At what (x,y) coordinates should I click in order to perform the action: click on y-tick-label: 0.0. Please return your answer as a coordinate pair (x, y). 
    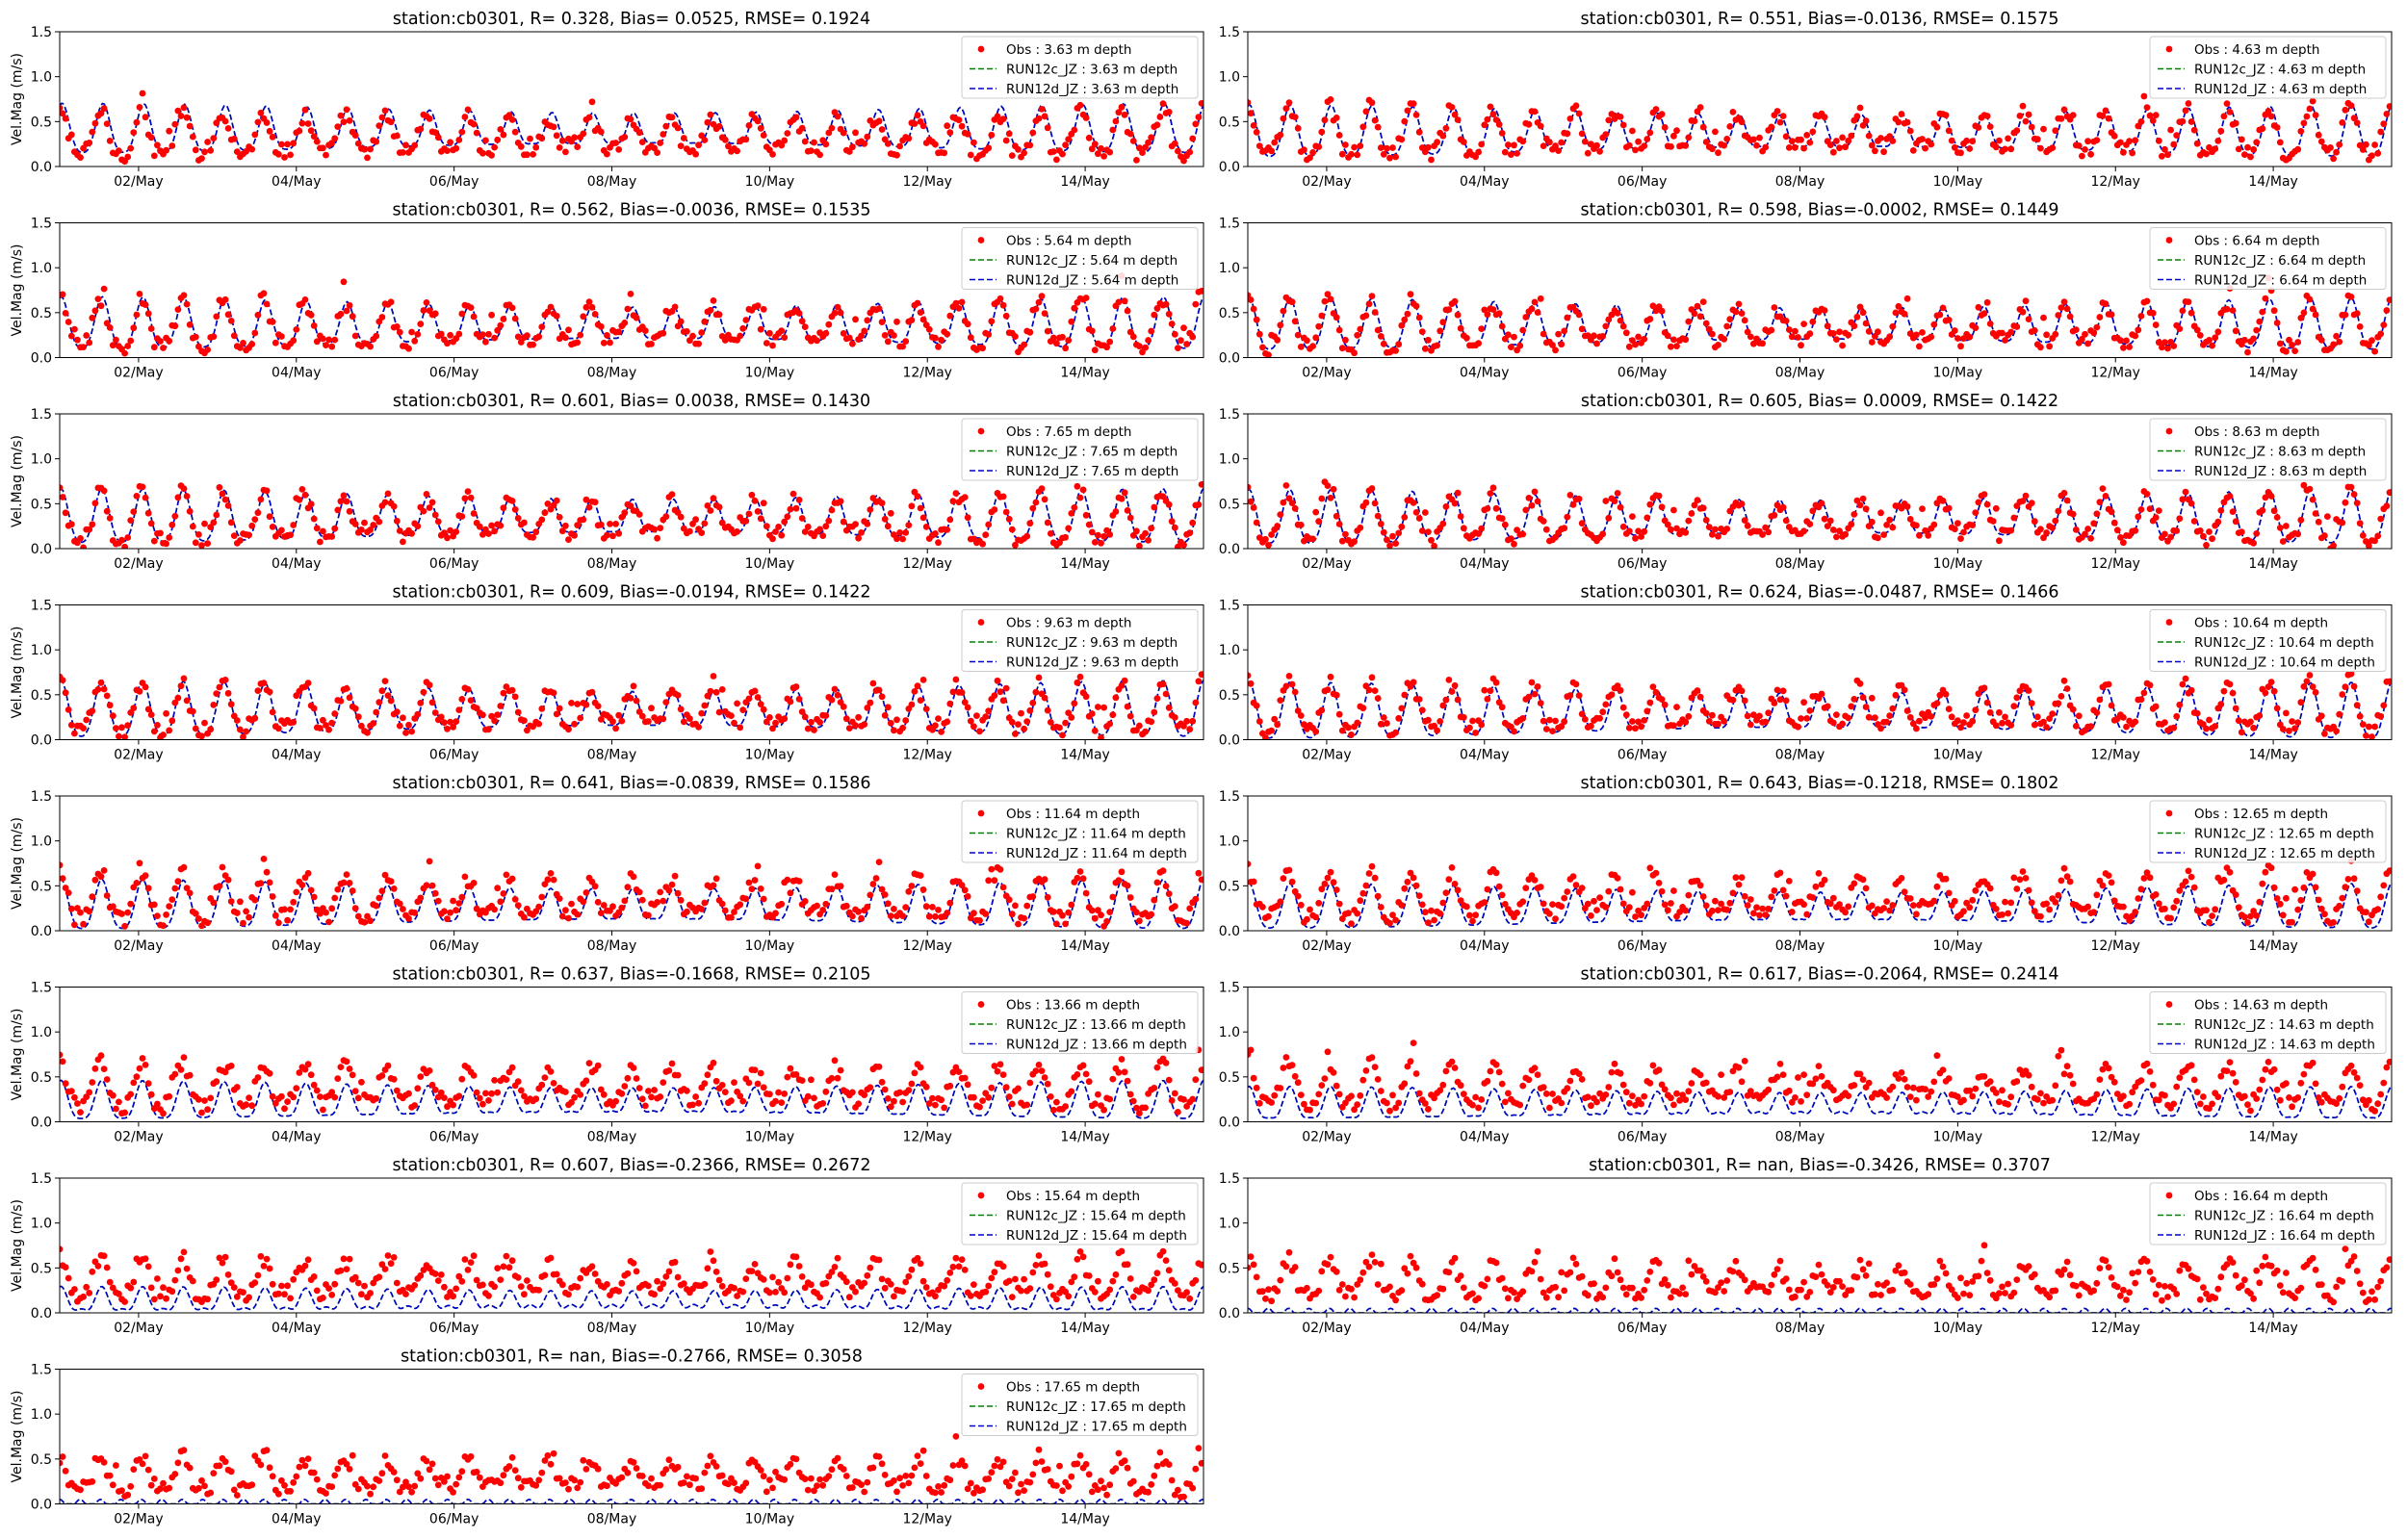
    Looking at the image, I should click on (41, 359).